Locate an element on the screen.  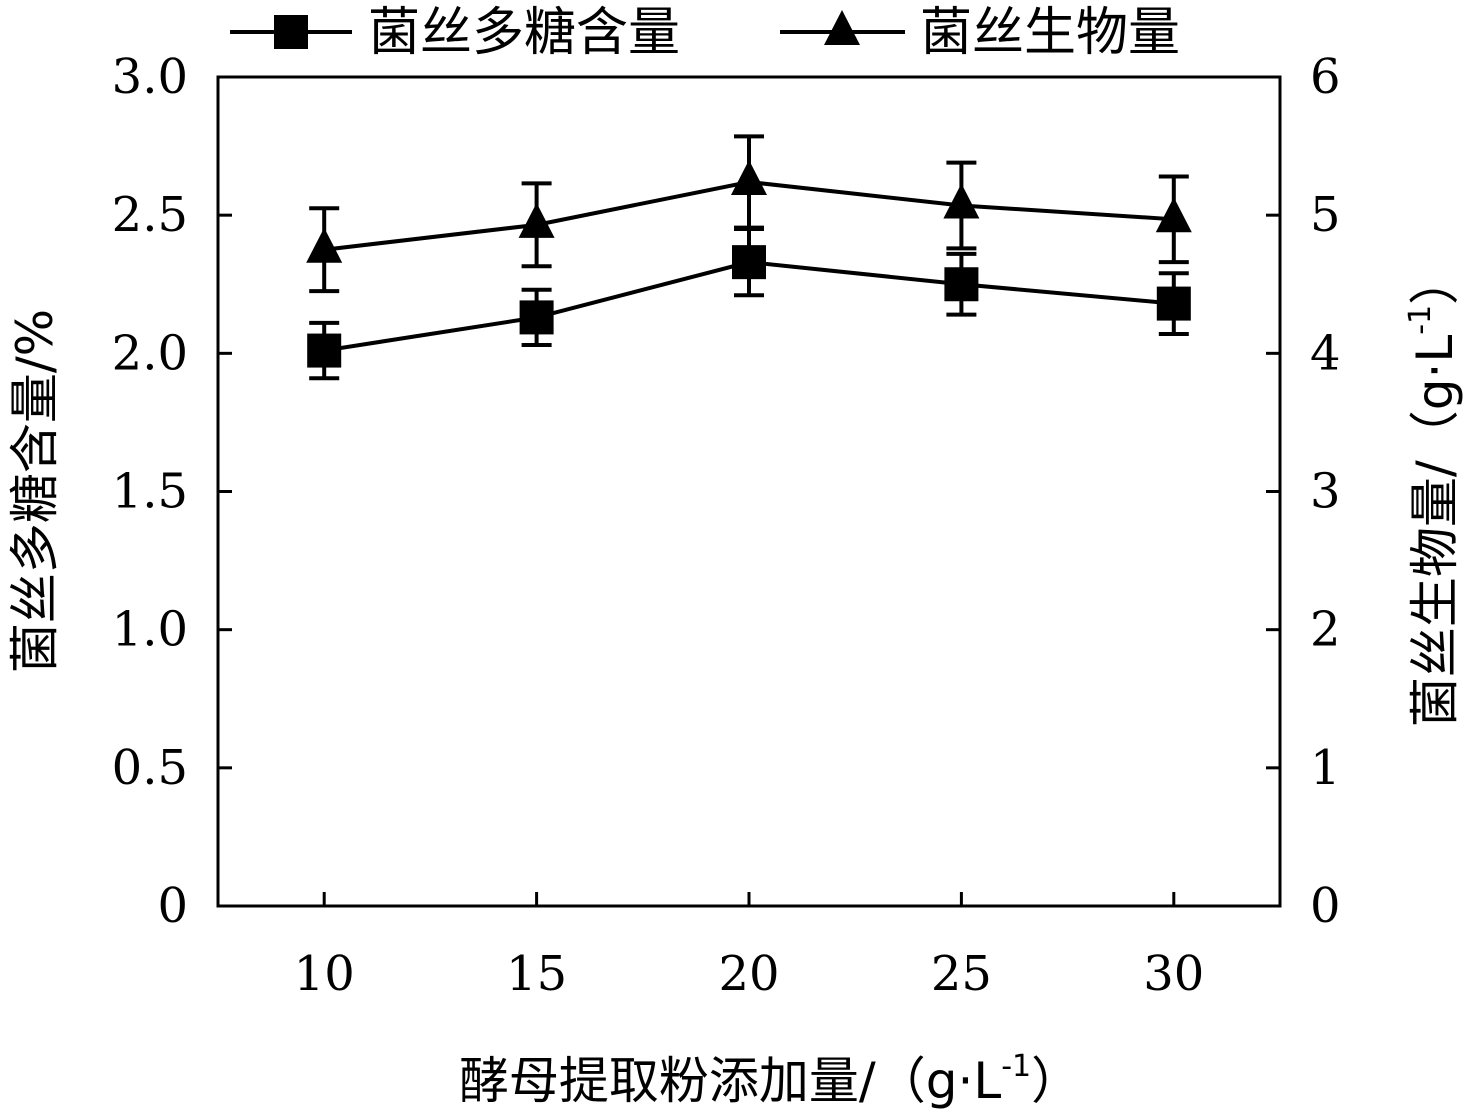
left-tick-label: 0.5 is located at coordinates (150, 768).